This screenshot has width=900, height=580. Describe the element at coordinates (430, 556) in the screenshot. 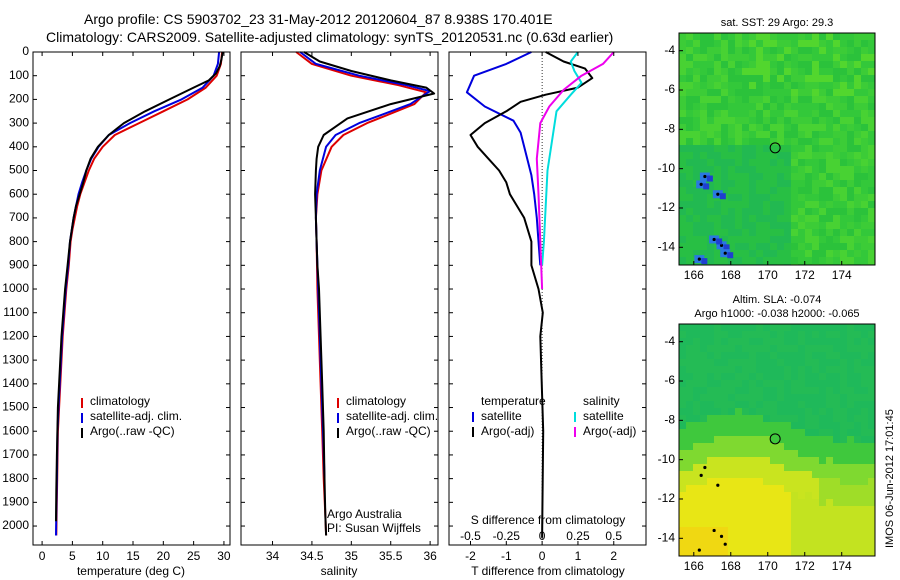

I see `salinity-x-tick-label: 36` at that location.